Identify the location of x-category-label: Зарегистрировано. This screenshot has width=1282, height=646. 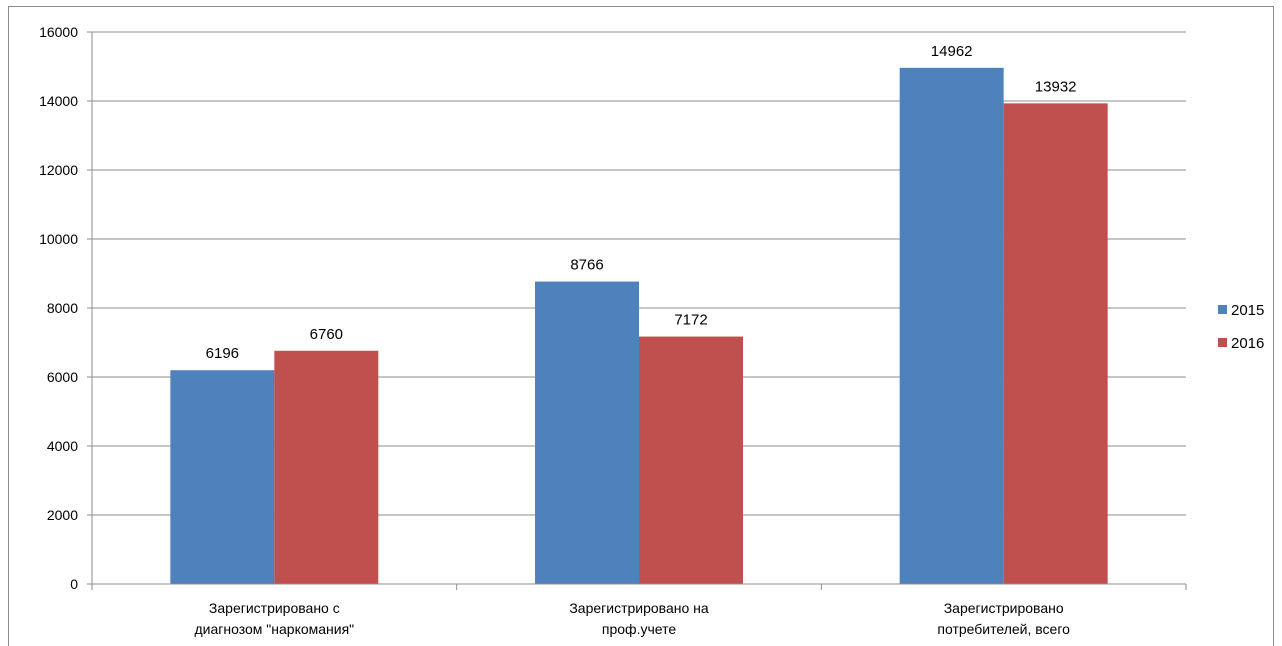
(1004, 608).